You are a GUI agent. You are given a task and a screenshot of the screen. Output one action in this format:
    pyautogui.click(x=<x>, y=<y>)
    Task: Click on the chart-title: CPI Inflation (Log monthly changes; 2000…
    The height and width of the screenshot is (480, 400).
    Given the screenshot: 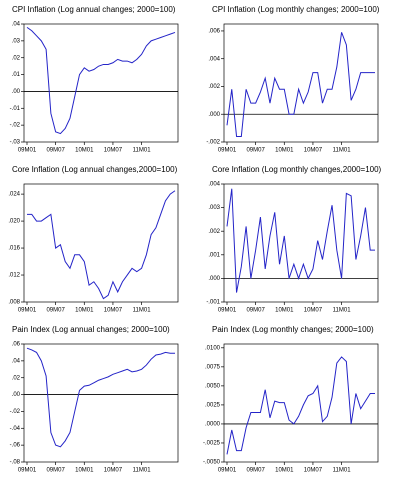 What is the action you would take?
    pyautogui.click(x=296, y=9)
    